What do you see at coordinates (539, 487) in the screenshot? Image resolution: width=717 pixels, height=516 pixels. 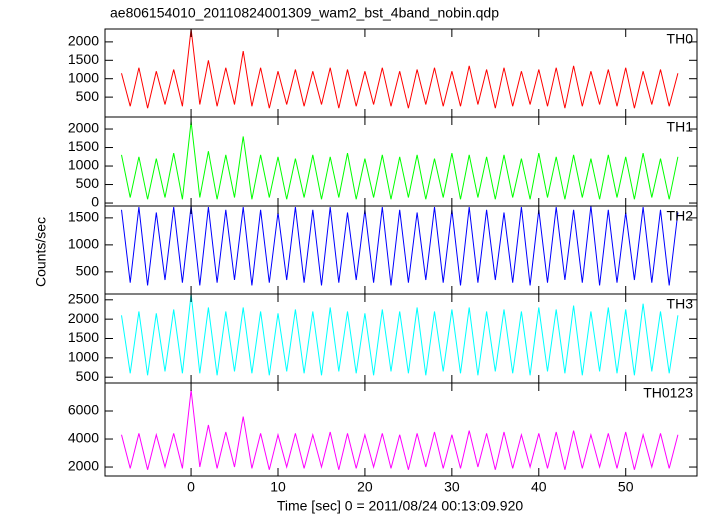 I see `x-tick-label: 40` at bounding box center [539, 487].